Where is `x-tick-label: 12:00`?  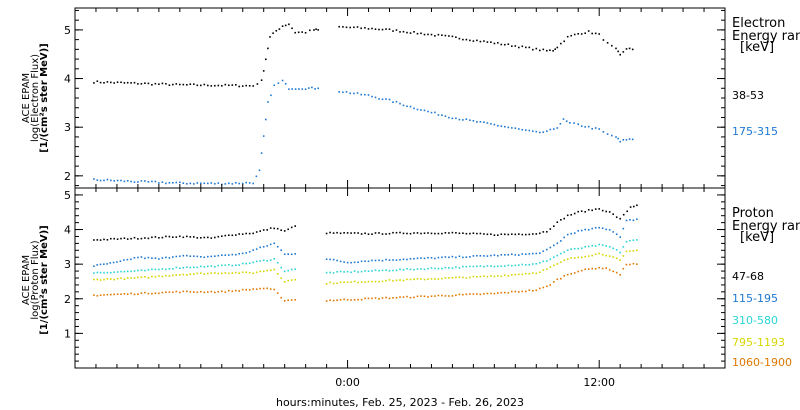 x-tick-label: 12:00 is located at coordinates (599, 382).